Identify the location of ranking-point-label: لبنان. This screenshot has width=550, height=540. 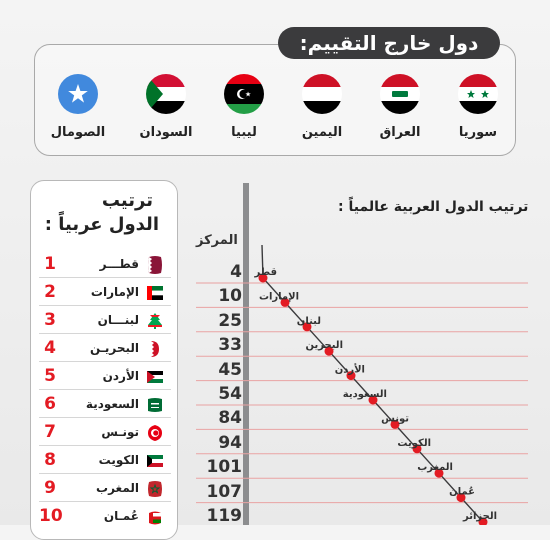
(309, 321).